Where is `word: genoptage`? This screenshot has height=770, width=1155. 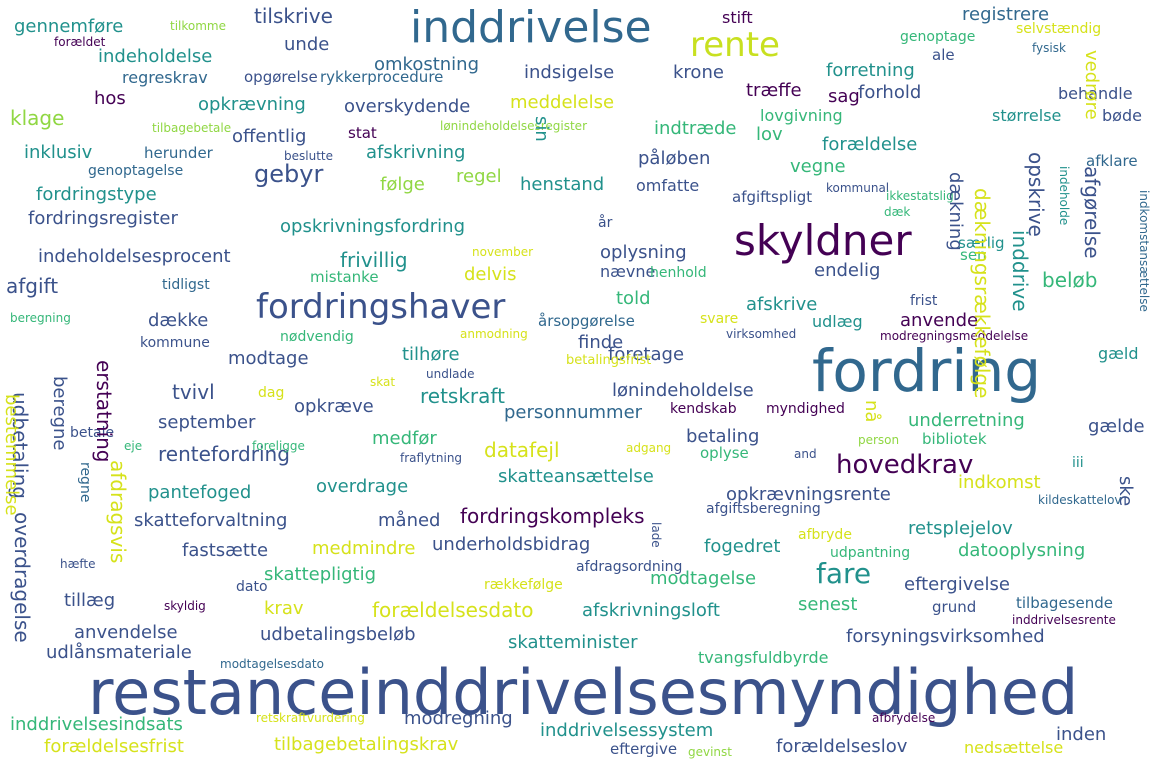
word: genoptage is located at coordinates (938, 37).